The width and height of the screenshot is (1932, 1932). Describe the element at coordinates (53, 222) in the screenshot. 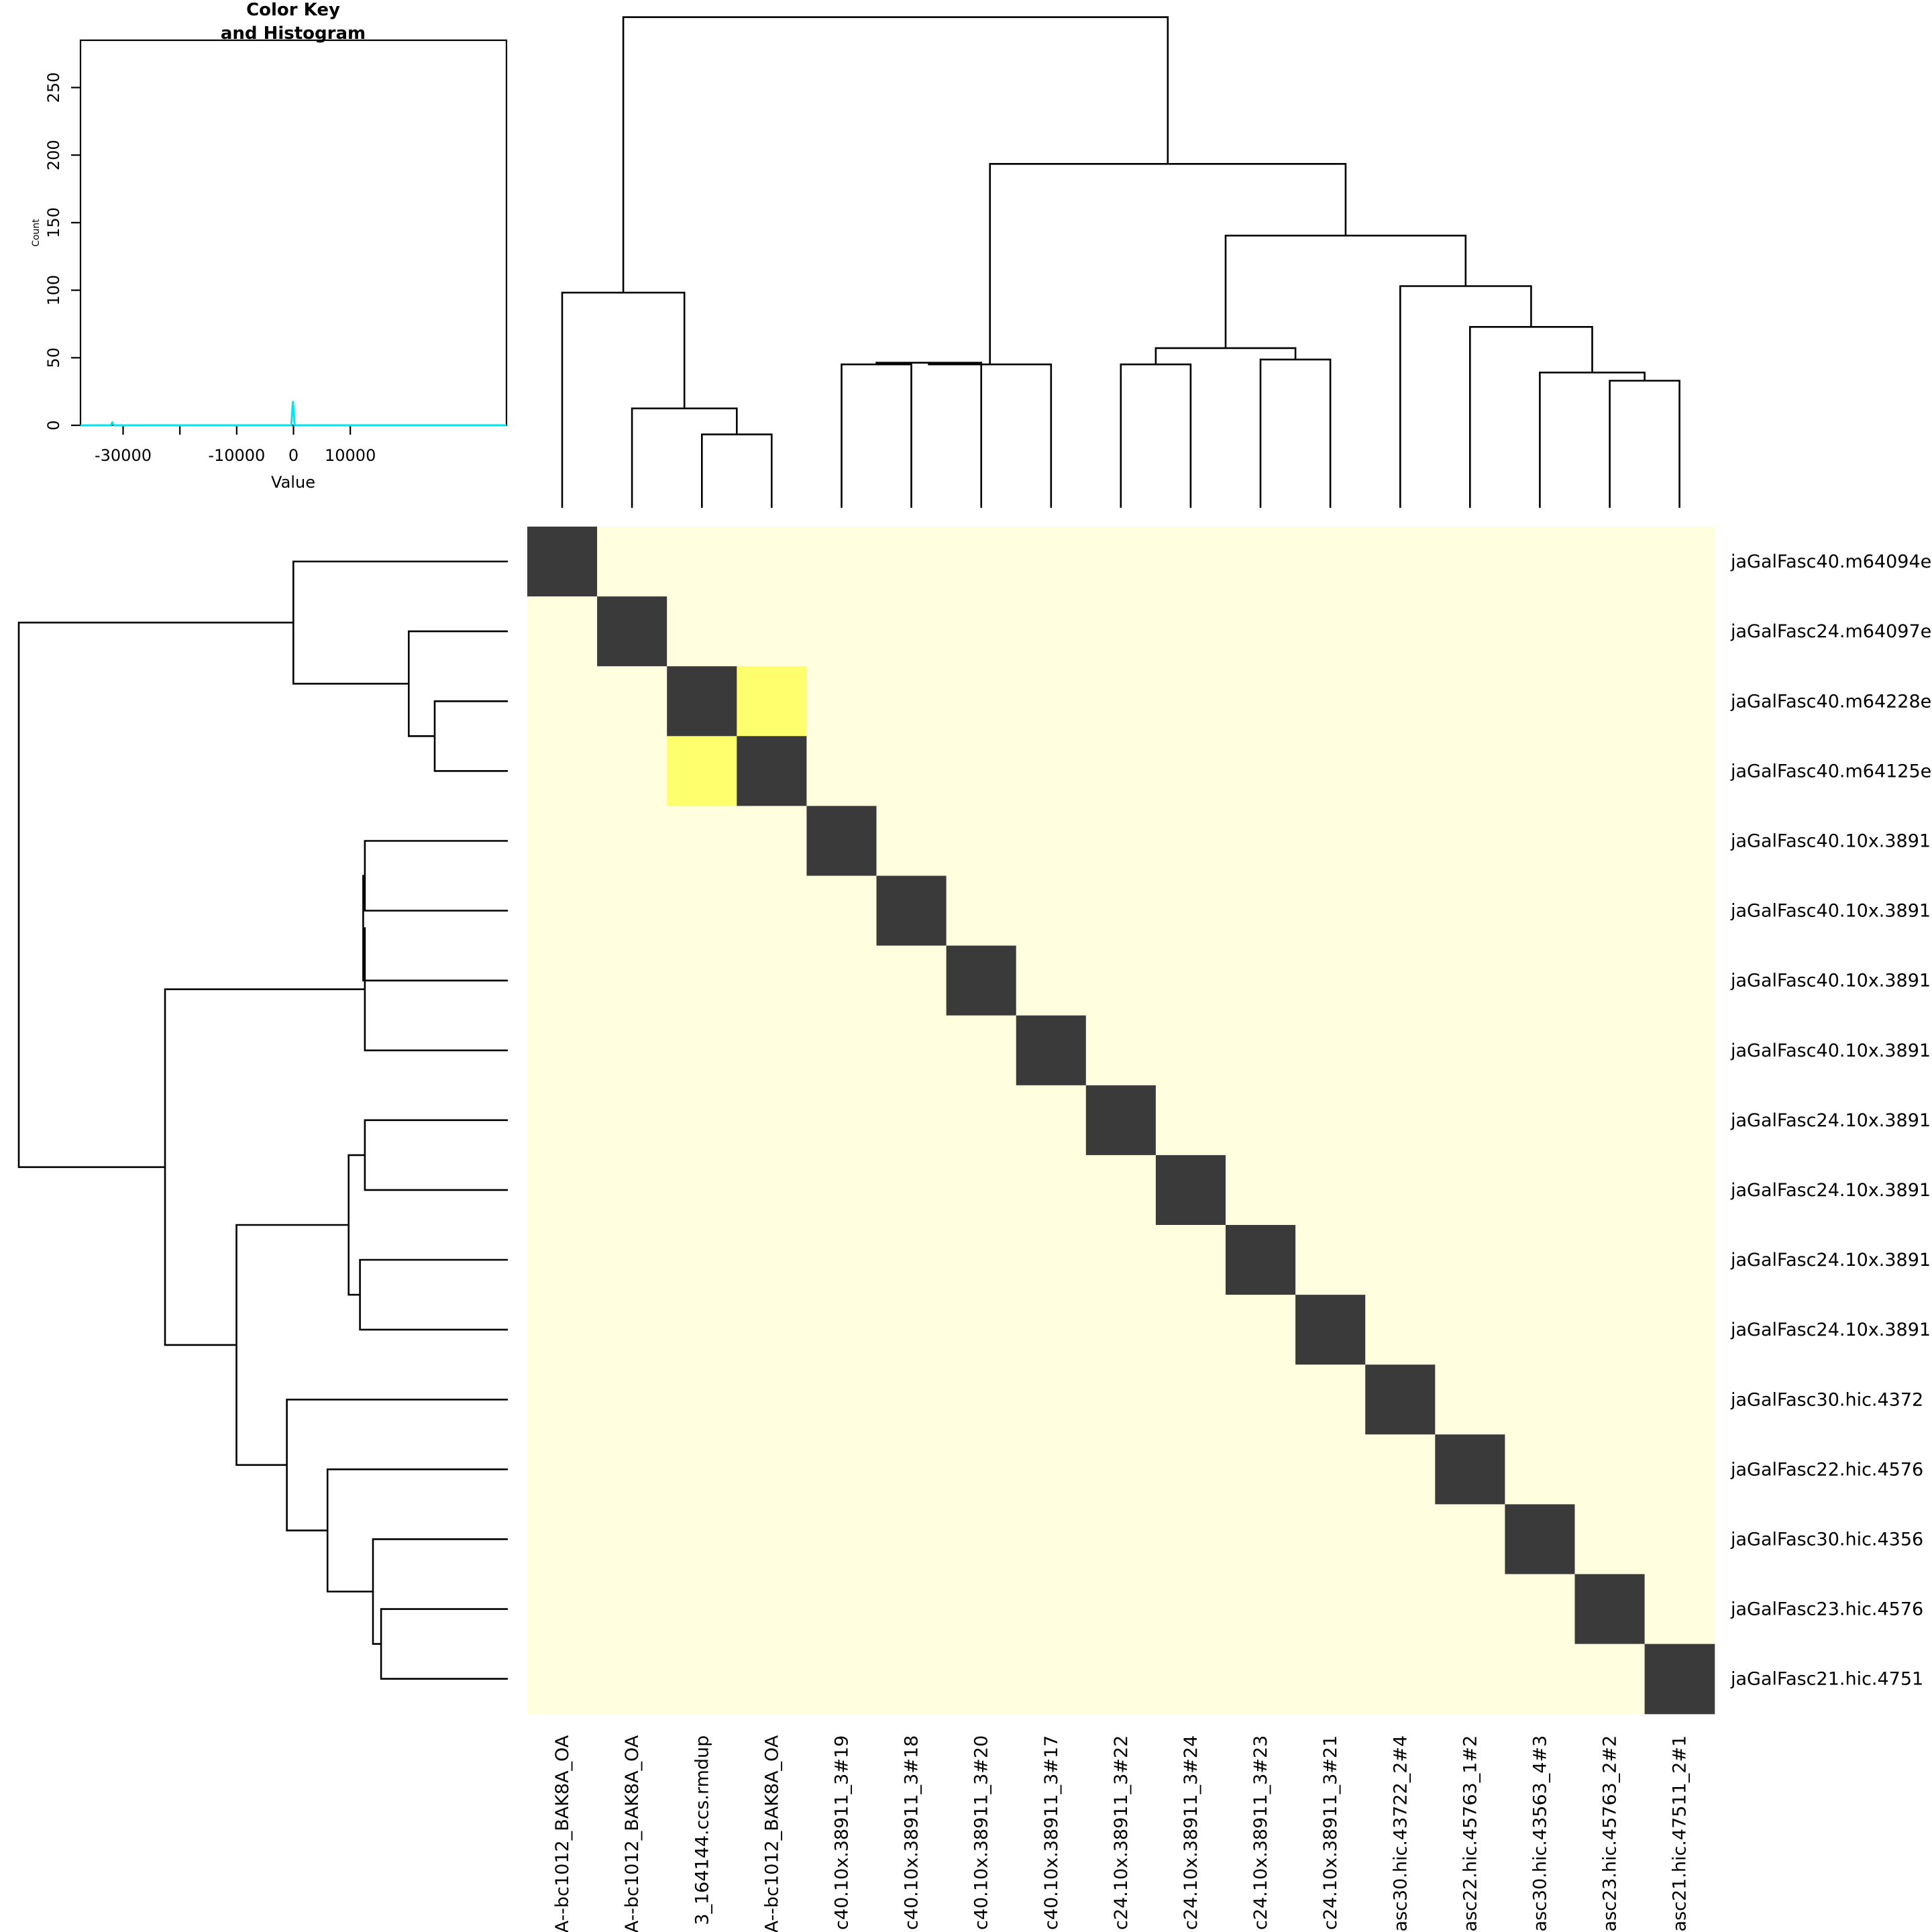

I see `y-tick-label: 150` at that location.